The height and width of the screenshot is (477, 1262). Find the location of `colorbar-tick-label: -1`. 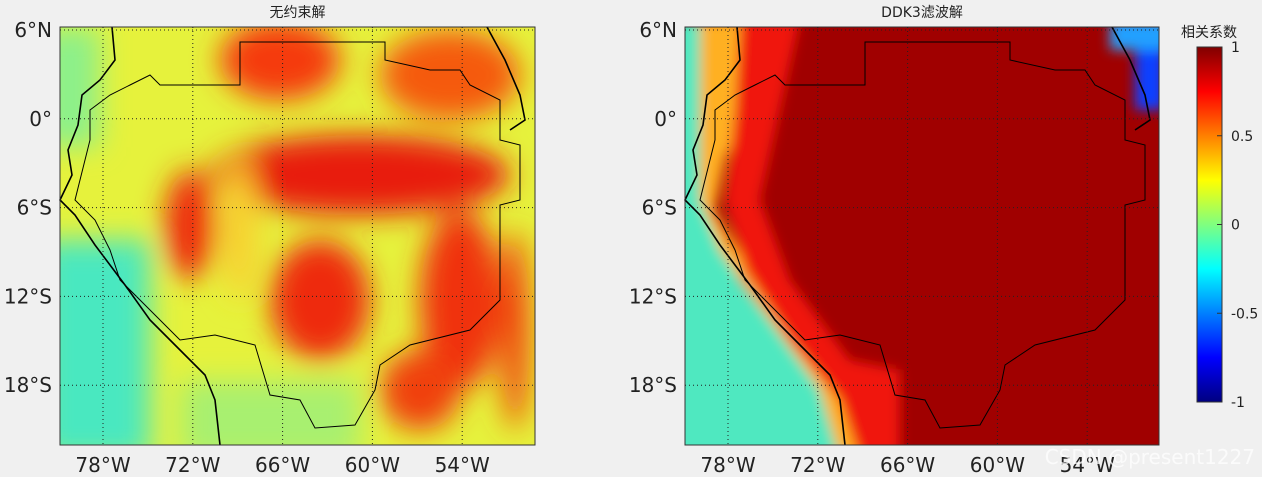

colorbar-tick-label: -1 is located at coordinates (1238, 403).